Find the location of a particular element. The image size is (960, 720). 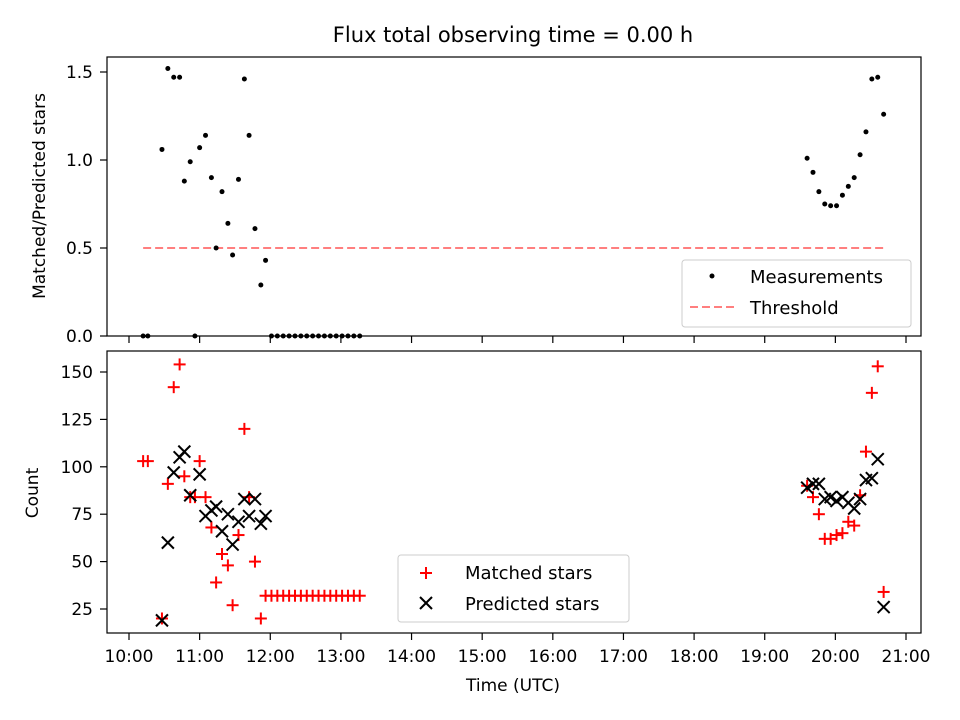

bottom-legend-box is located at coordinates (513, 588).